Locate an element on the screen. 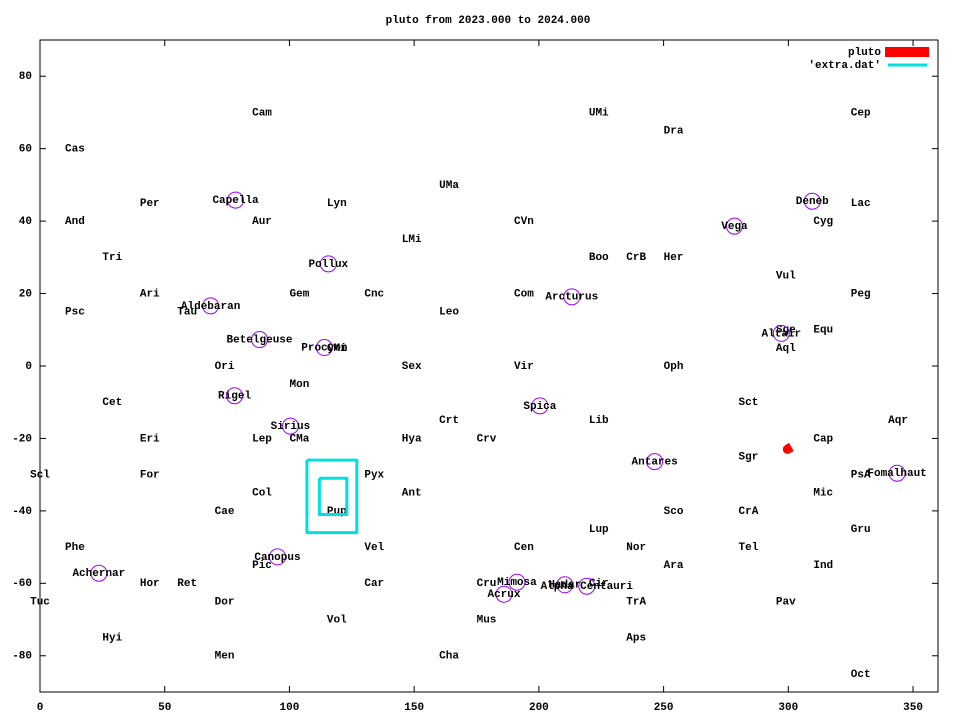  constellation-label: Cyg is located at coordinates (823, 222).